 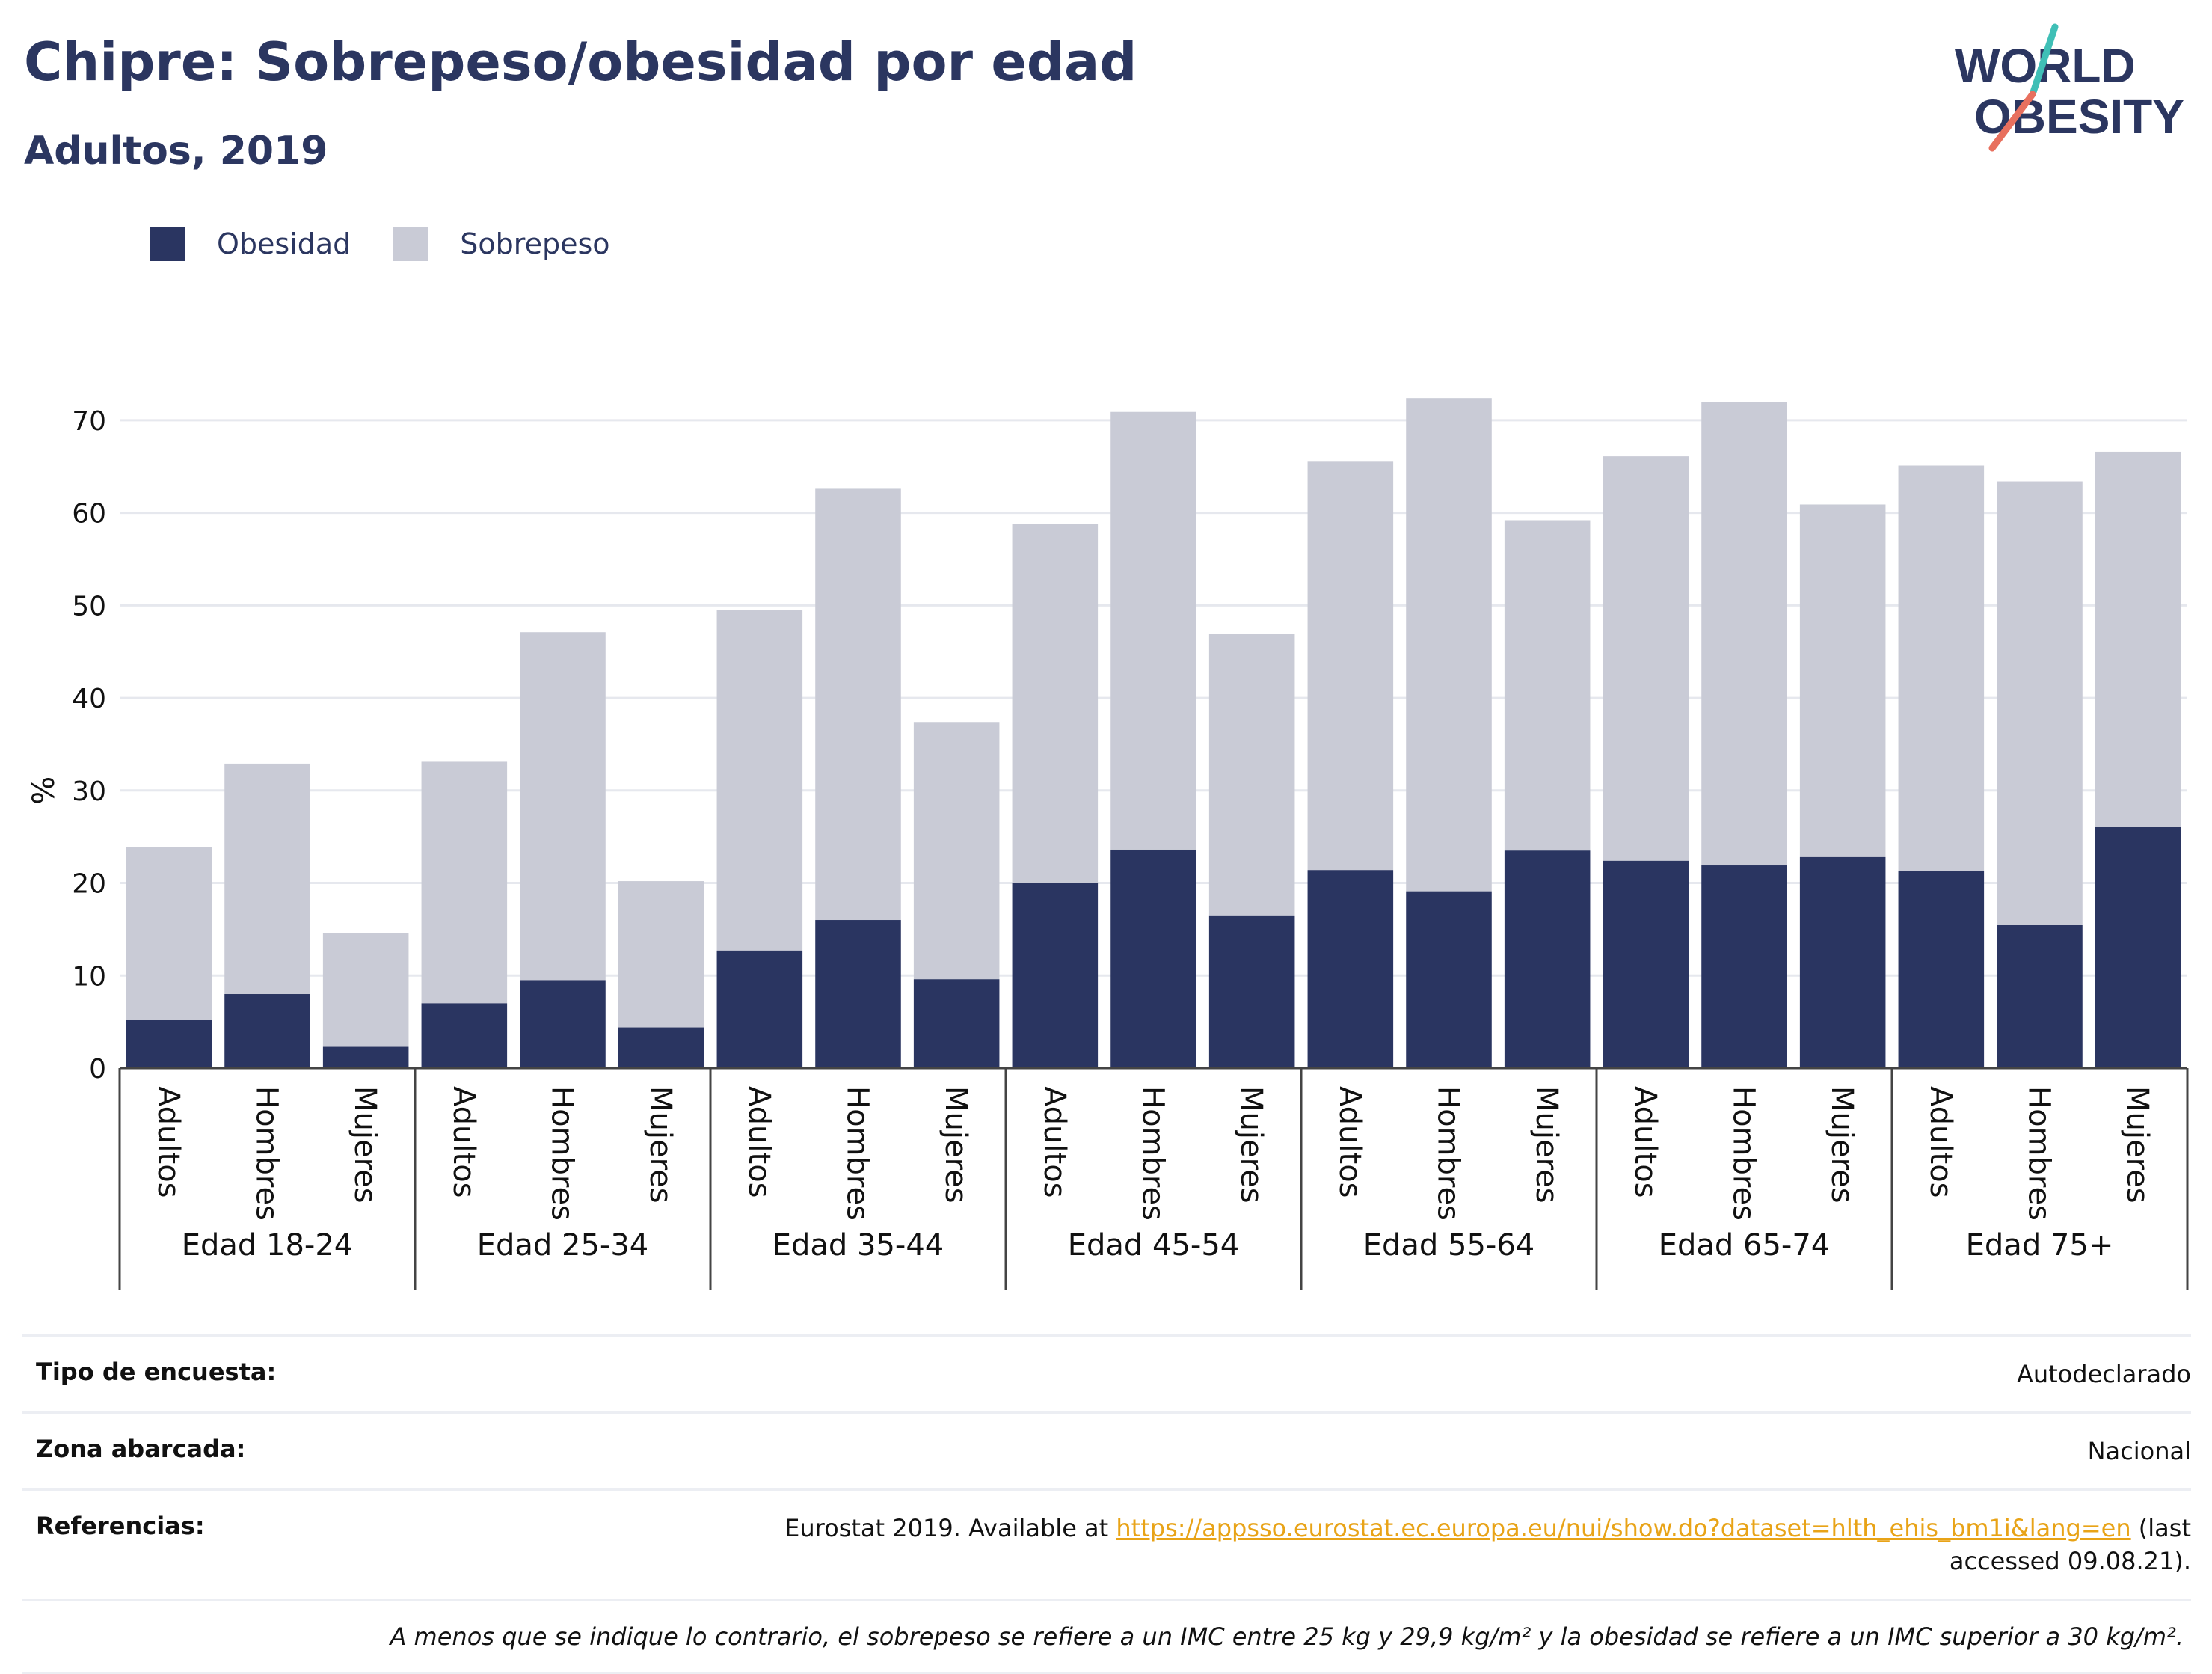 I want to click on y-tick-label: 60, so click(x=89, y=515).